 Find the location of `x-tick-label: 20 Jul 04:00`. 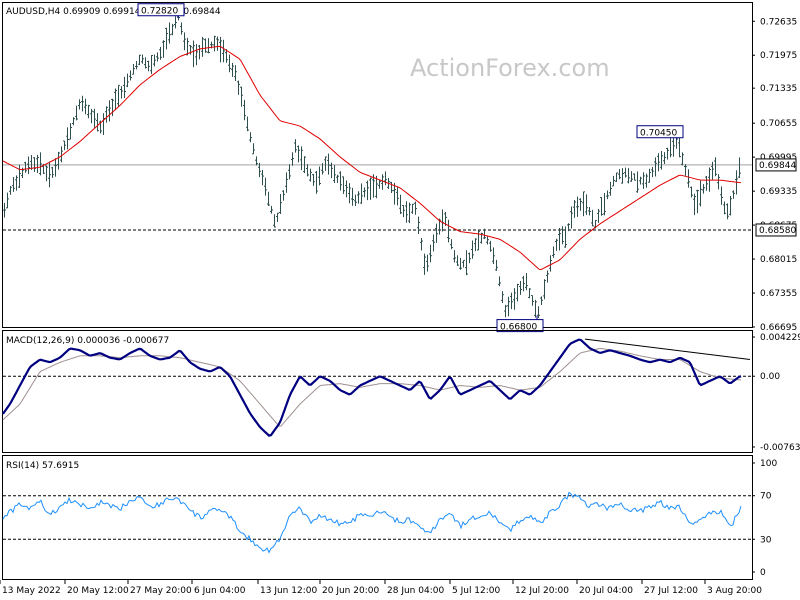

x-tick-label: 20 Jul 04:00 is located at coordinates (606, 591).